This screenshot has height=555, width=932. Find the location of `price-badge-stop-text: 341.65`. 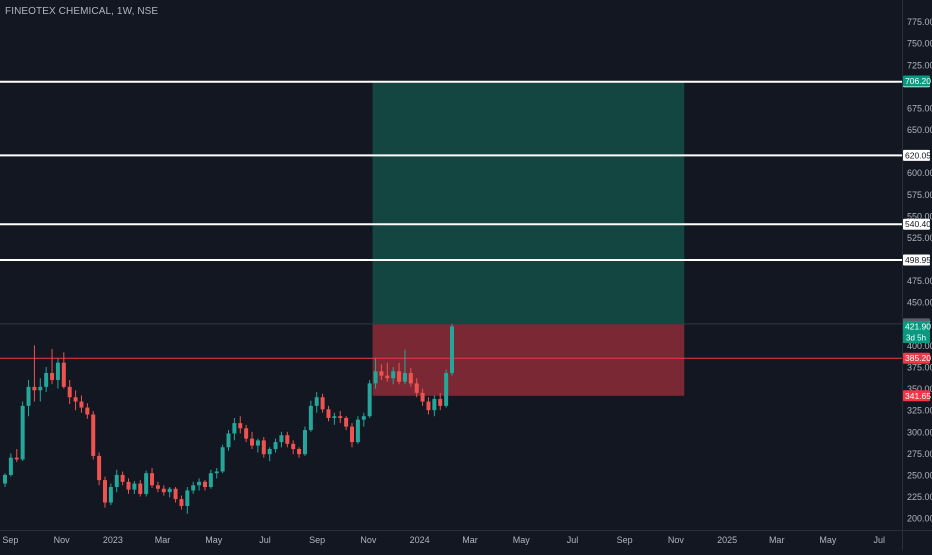

price-badge-stop-text: 341.65 is located at coordinates (918, 396).